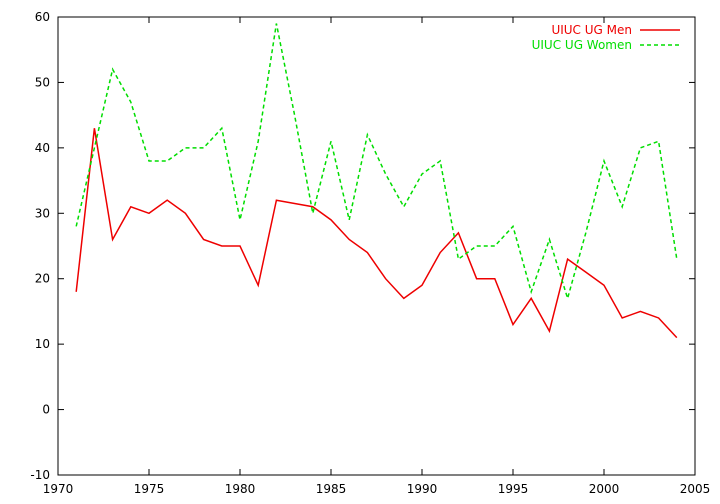  I want to click on x-tick-label: 1975, so click(149, 489).